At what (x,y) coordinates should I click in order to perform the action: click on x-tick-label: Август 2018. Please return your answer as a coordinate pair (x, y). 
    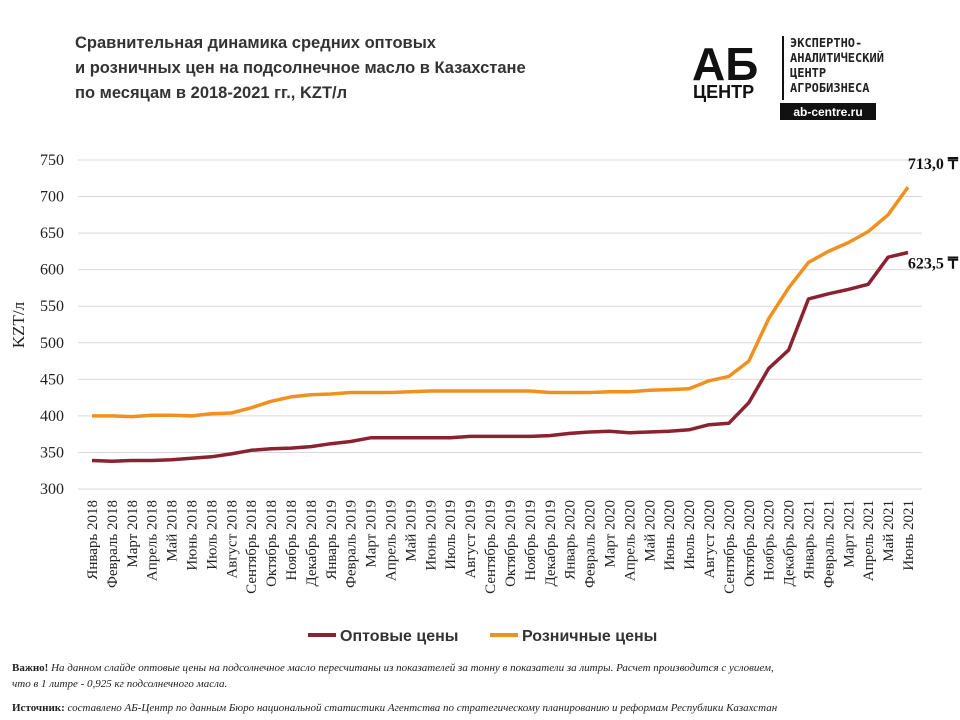
    Looking at the image, I should click on (232, 539).